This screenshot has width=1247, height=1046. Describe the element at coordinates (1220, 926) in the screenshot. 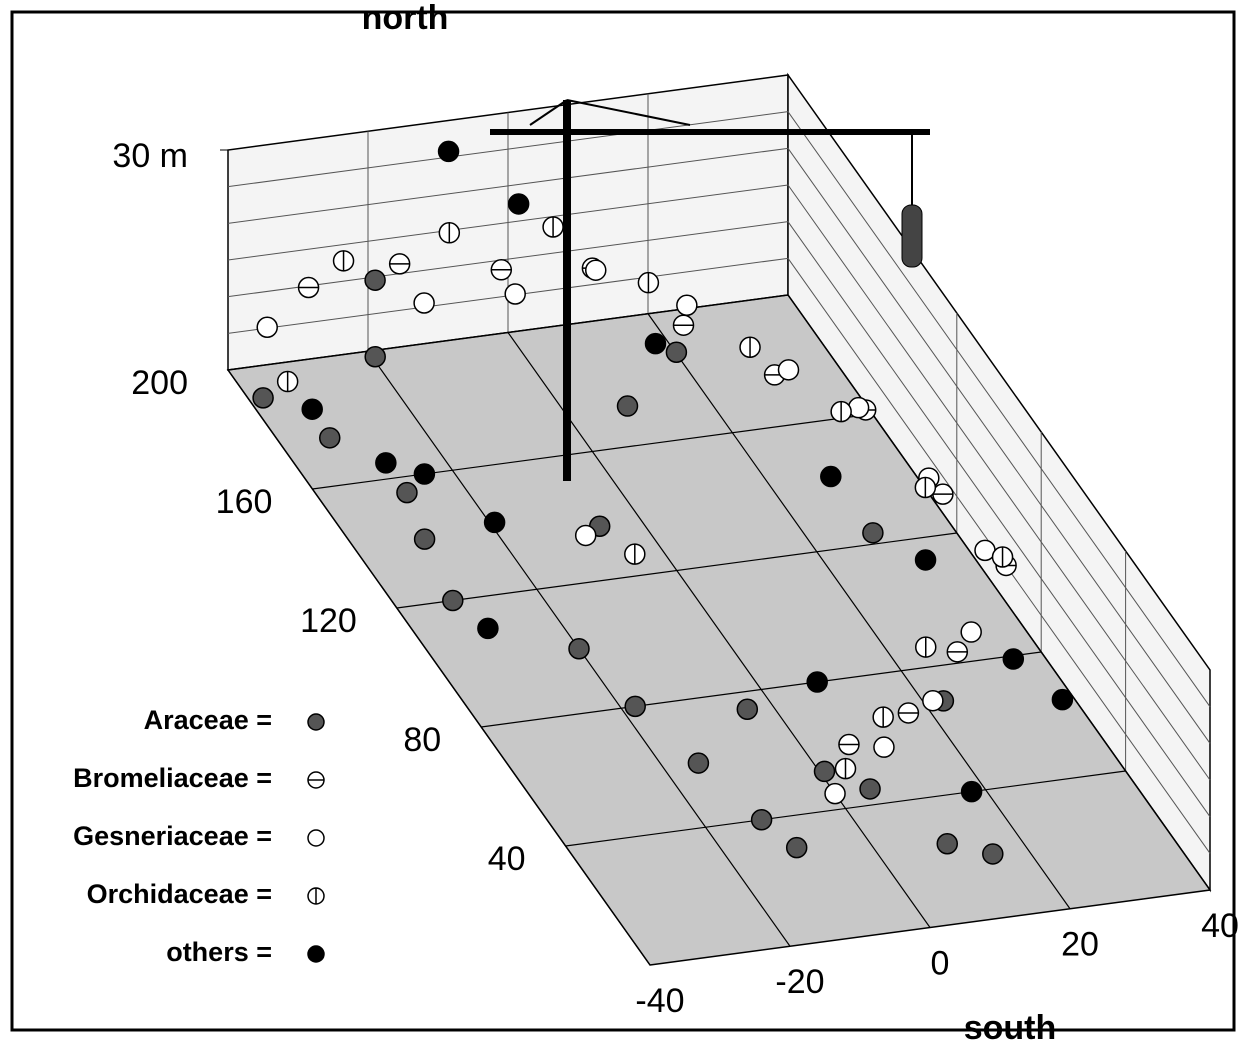

I see `x-tick-label: 40` at that location.